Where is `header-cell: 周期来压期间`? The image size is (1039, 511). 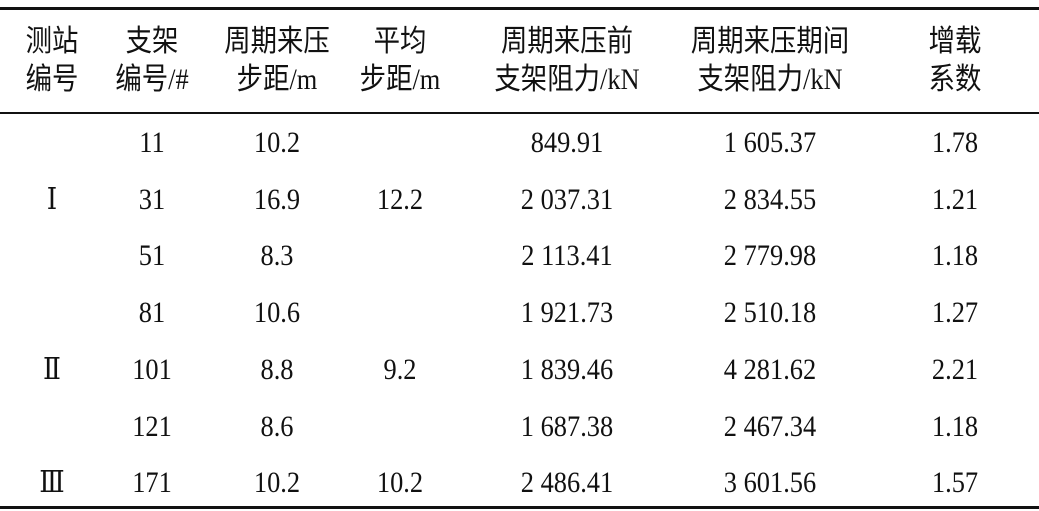
header-cell: 周期来压期间 is located at coordinates (770, 41).